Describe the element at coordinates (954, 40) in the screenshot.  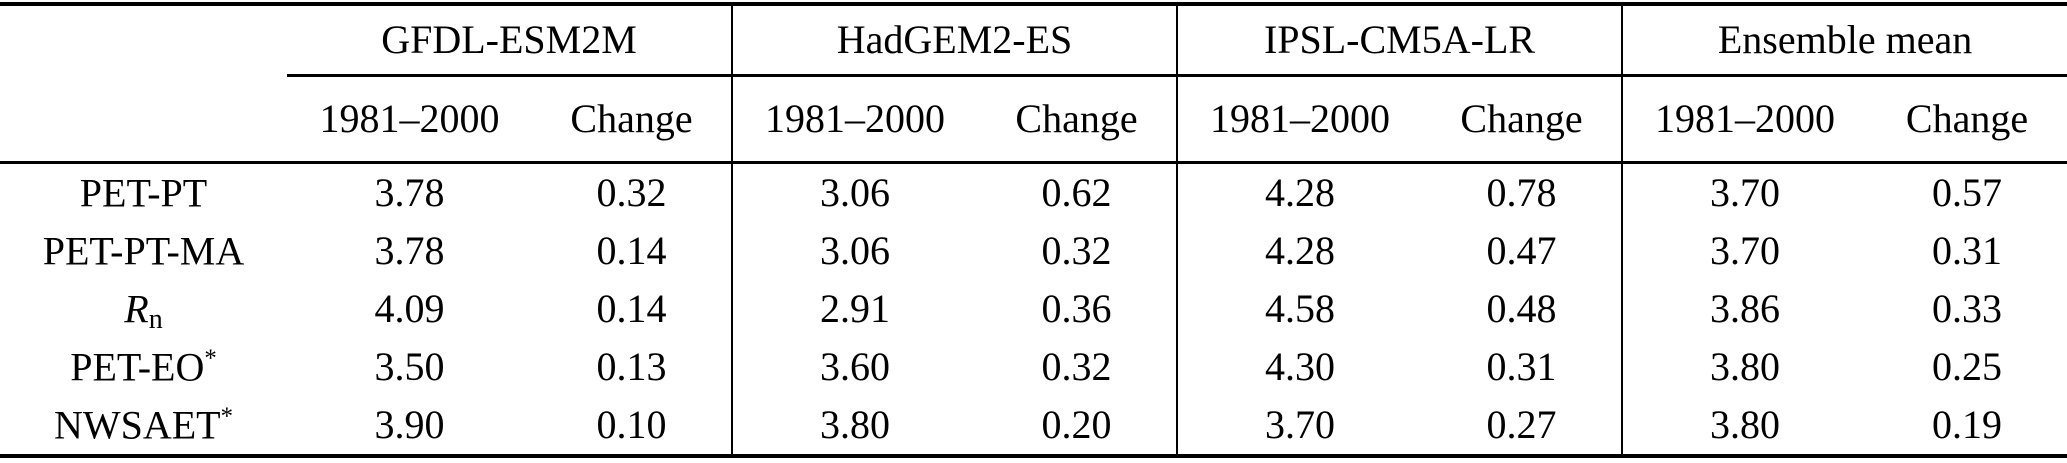
I see `group-header-hadgem2-es: HadGEM2-ES` at that location.